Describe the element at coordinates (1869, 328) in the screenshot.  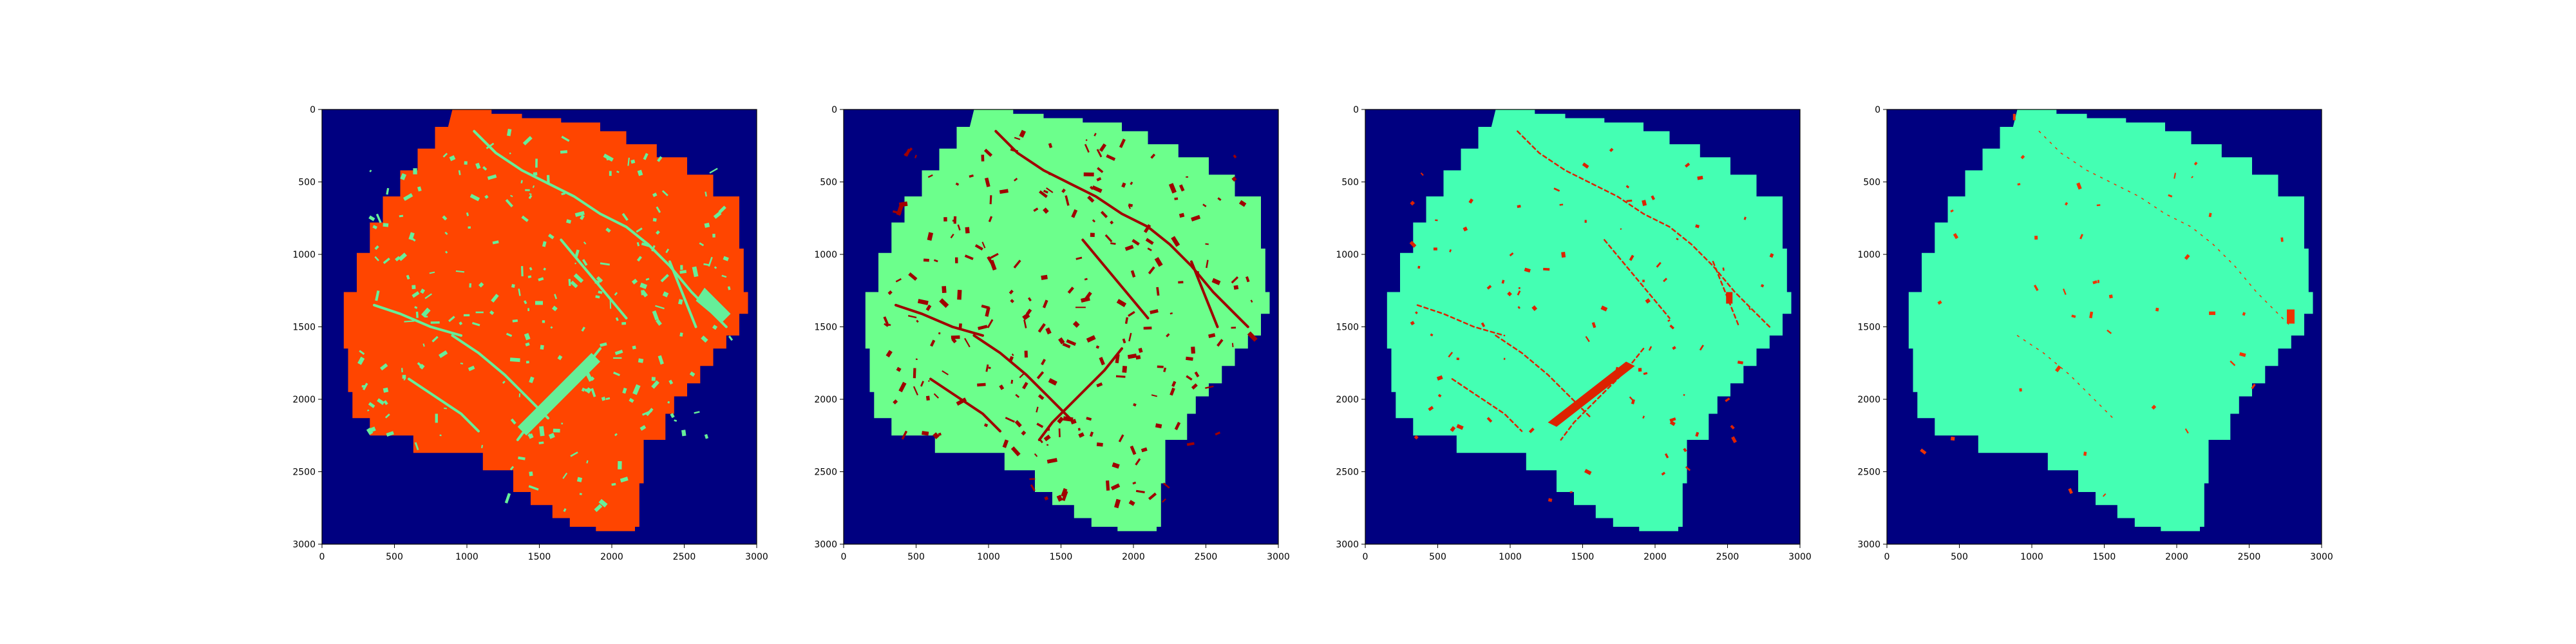
I see `y-tick-label: 1500` at that location.